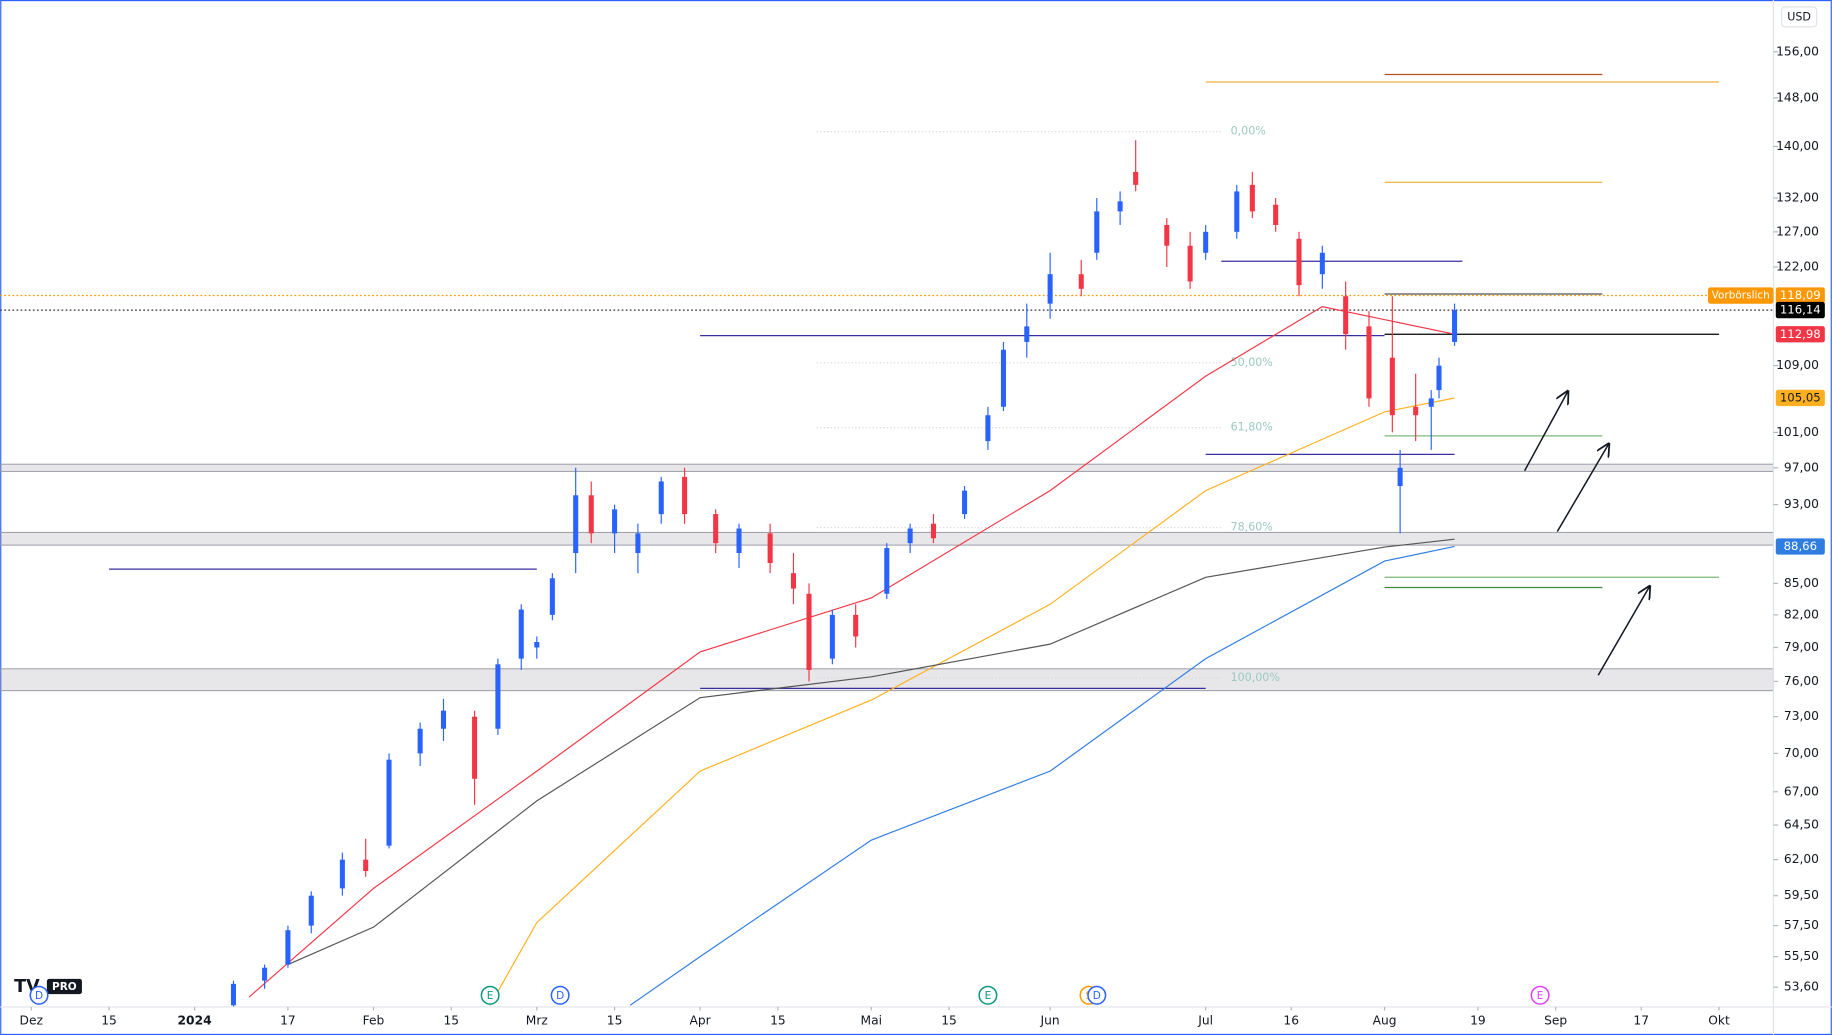 The width and height of the screenshot is (1832, 1035). Describe the element at coordinates (1797, 365) in the screenshot. I see `y-tick-label: 109,00` at that location.